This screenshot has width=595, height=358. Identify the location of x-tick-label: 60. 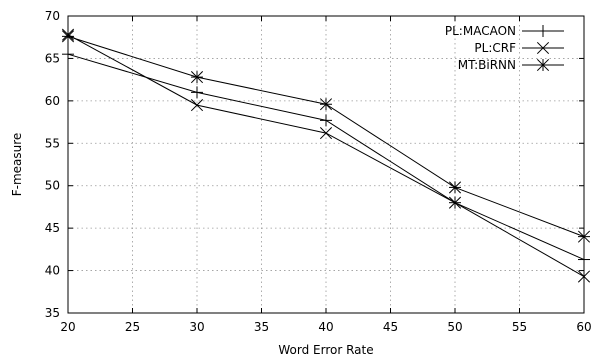
(583, 327).